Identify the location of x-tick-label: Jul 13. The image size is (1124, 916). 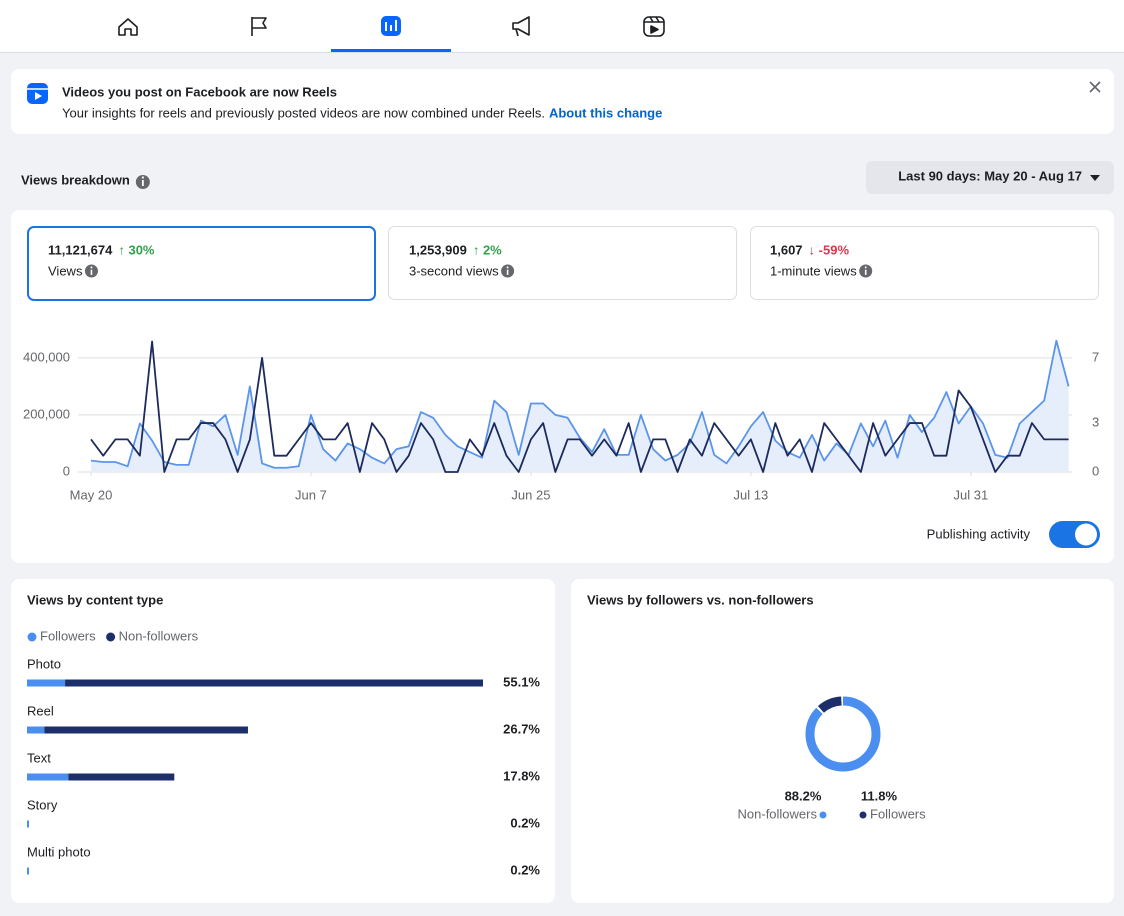
(751, 494).